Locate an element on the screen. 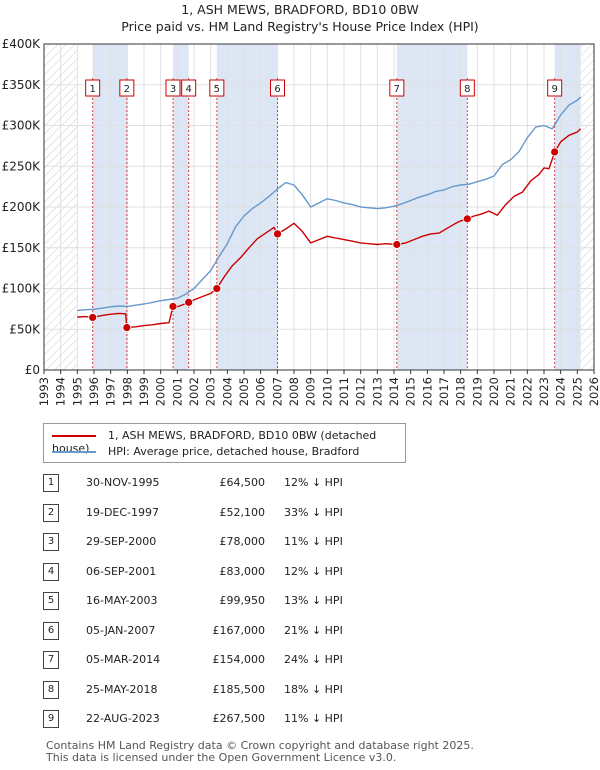  x-tick-label: 2004 is located at coordinates (227, 391).